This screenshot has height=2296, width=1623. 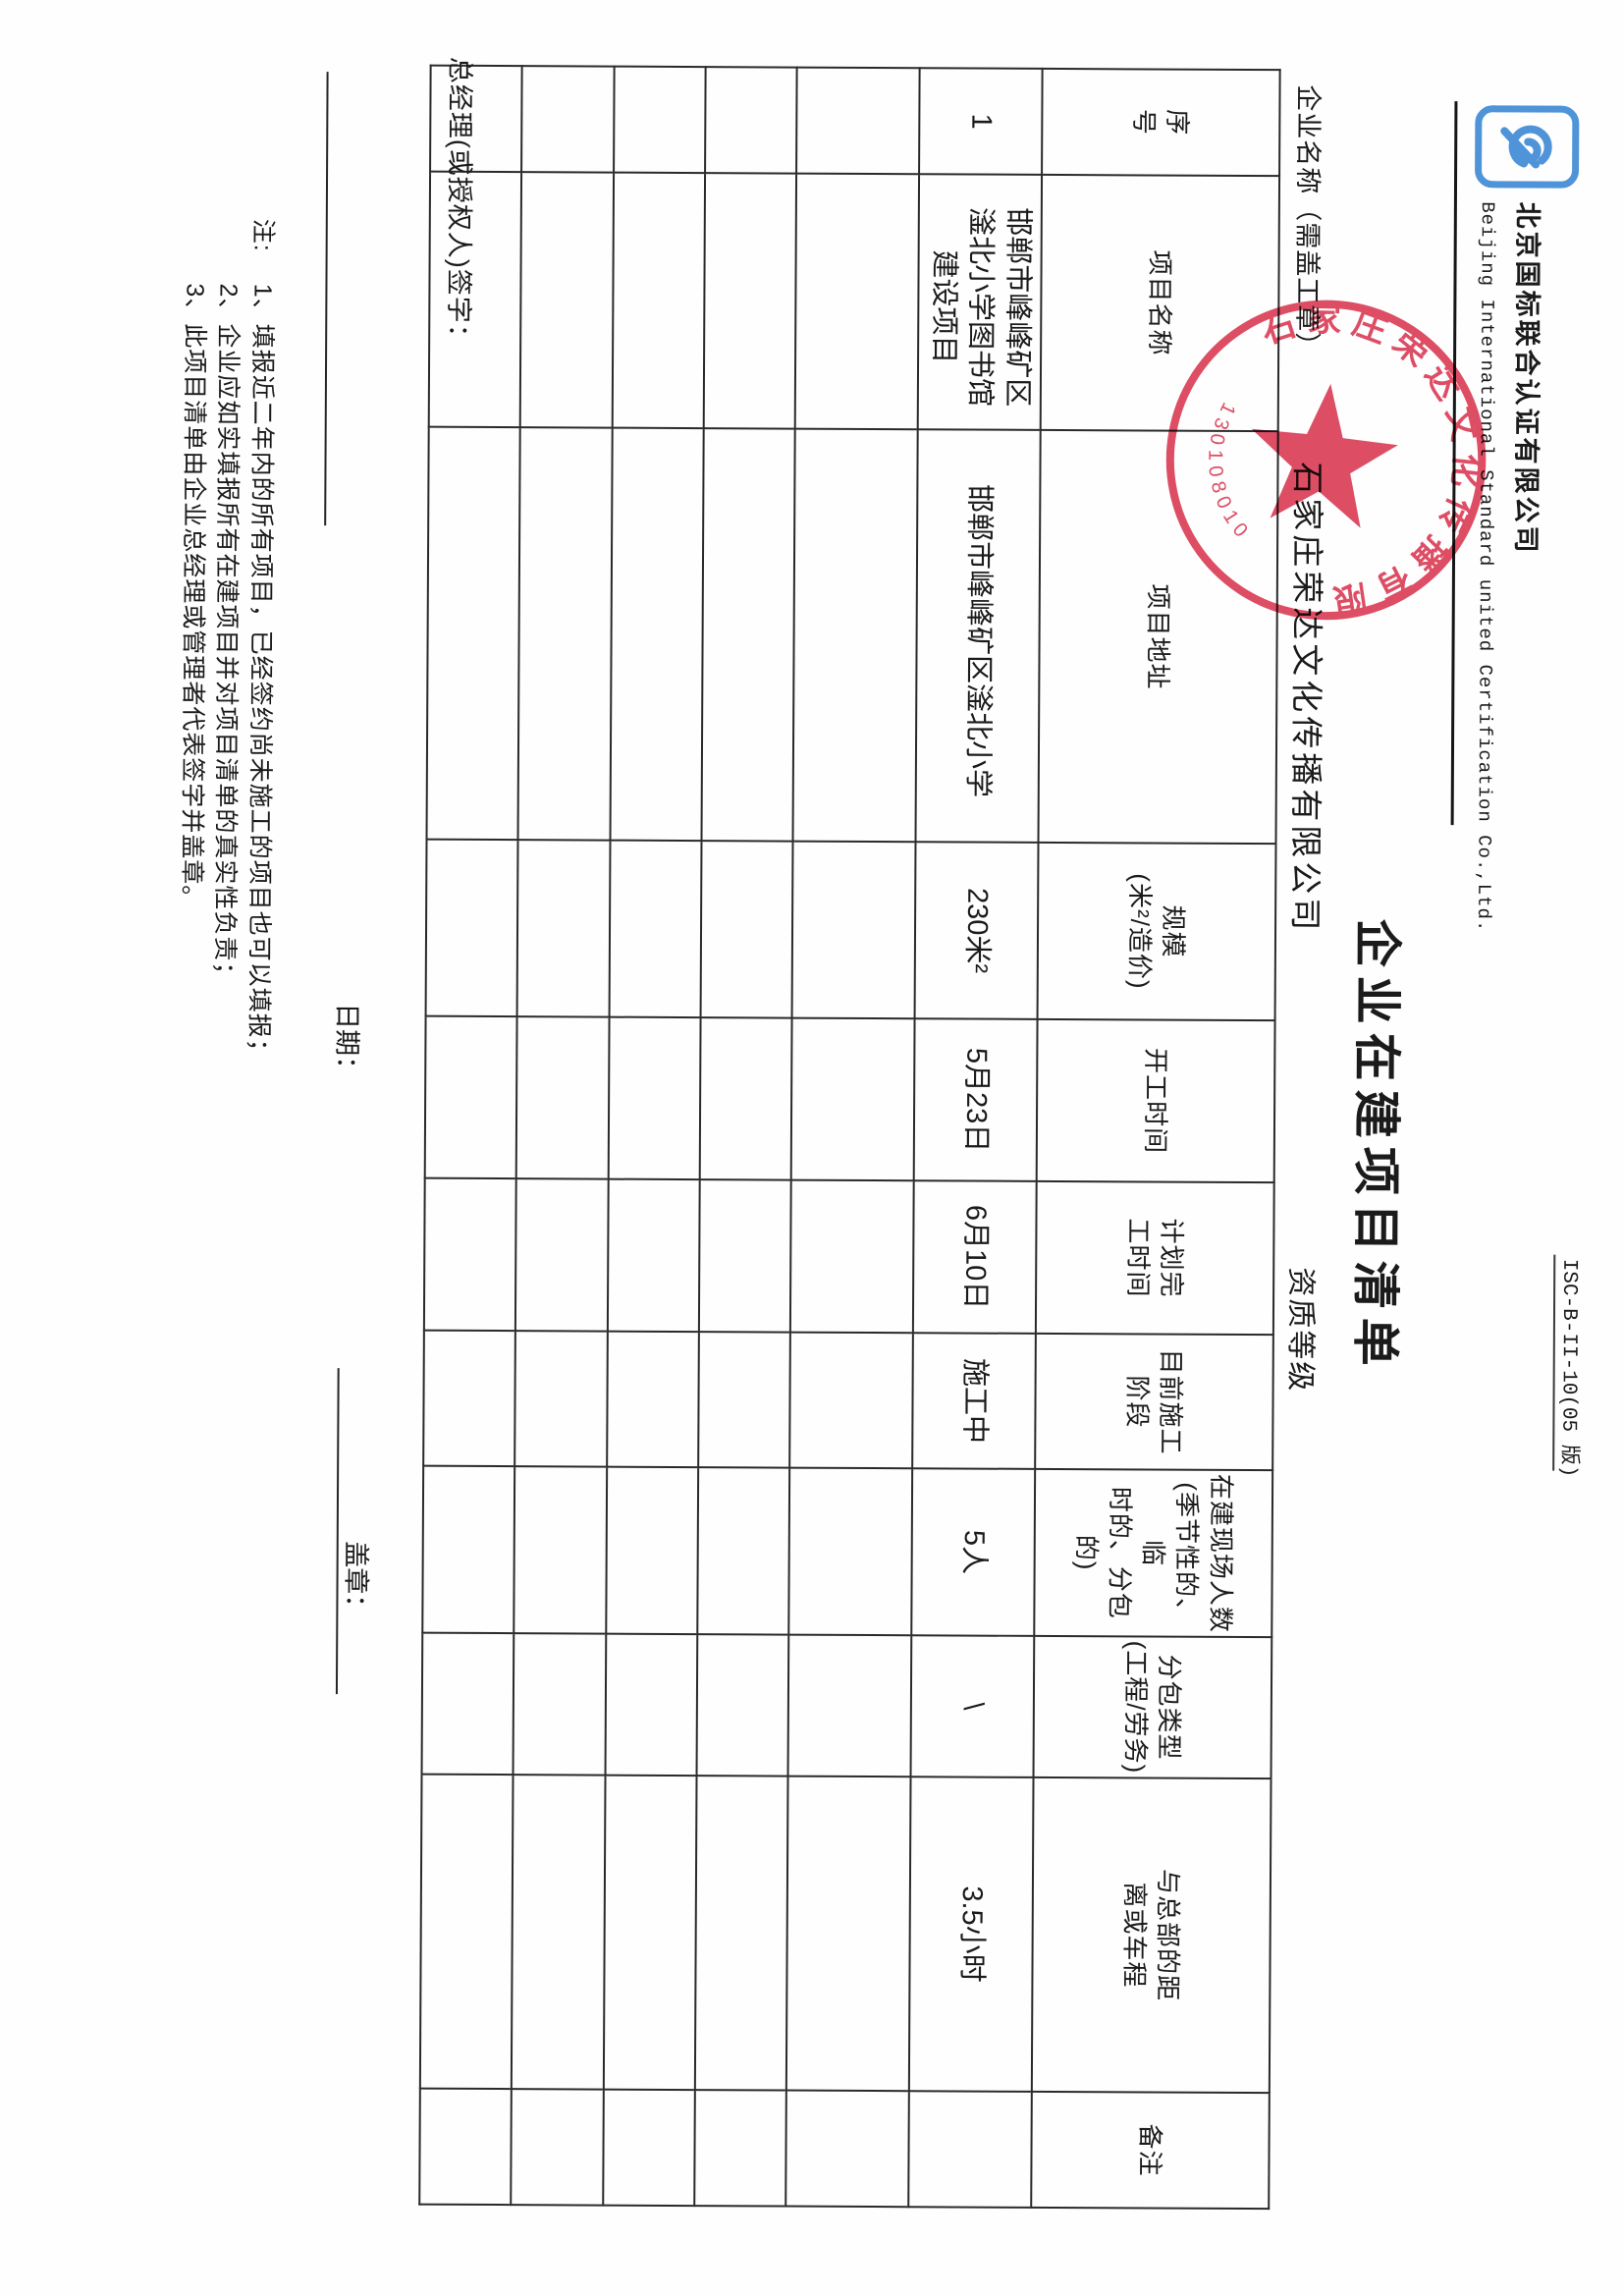 I want to click on form-code-rule, so click(x=1554, y=1362).